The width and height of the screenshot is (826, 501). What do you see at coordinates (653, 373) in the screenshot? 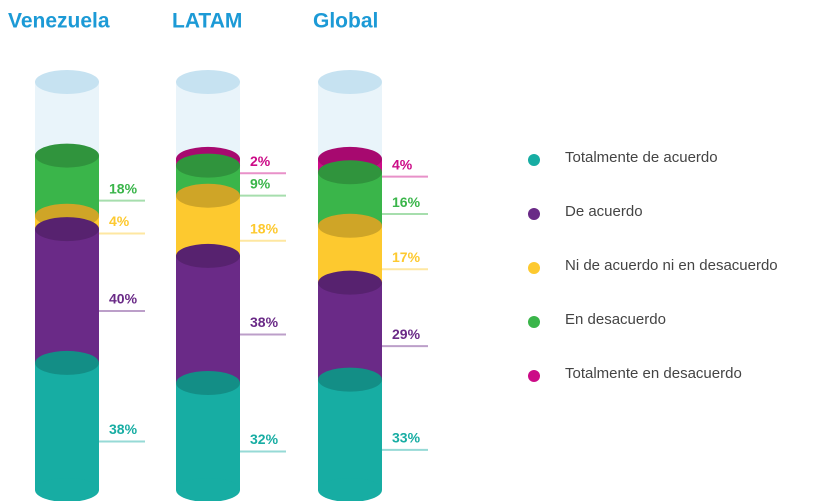
I see `legend-label: Totalmente en desacuerdo` at bounding box center [653, 373].